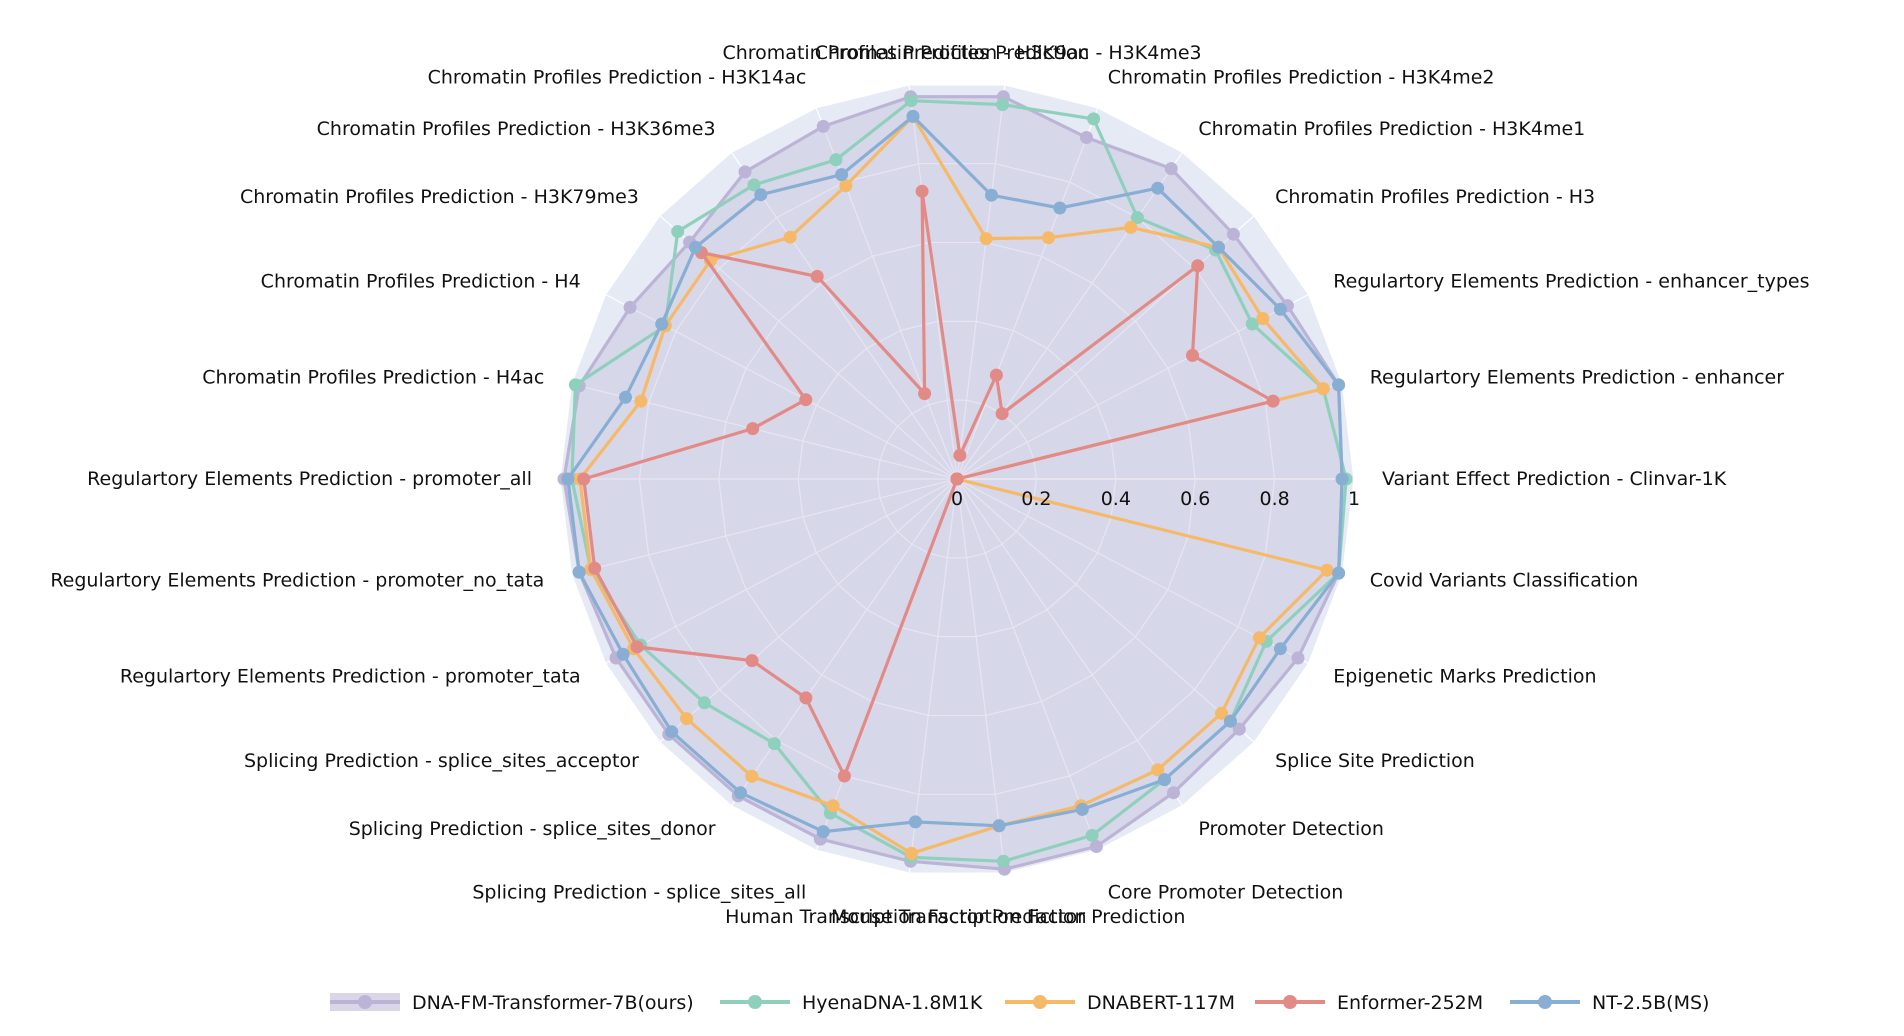 The image size is (1904, 1036). What do you see at coordinates (1554, 479) in the screenshot?
I see `axis-label: Variant Effect Prediction - Clinvar-1K` at bounding box center [1554, 479].